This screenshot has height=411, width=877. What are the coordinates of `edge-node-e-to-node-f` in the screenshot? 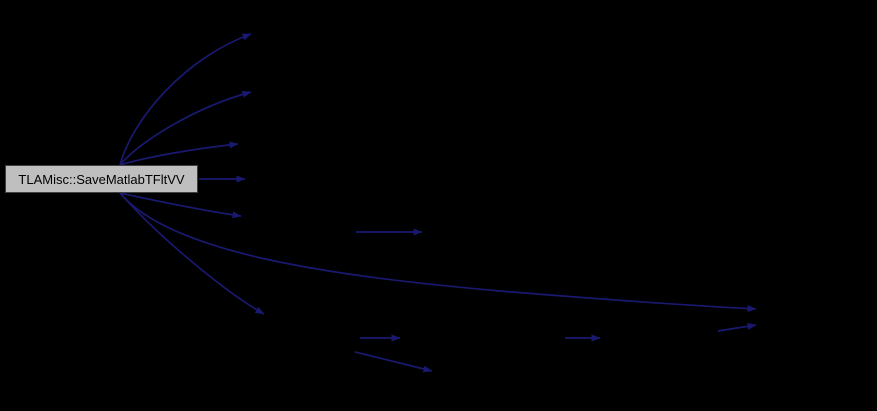 It's located at (393, 362).